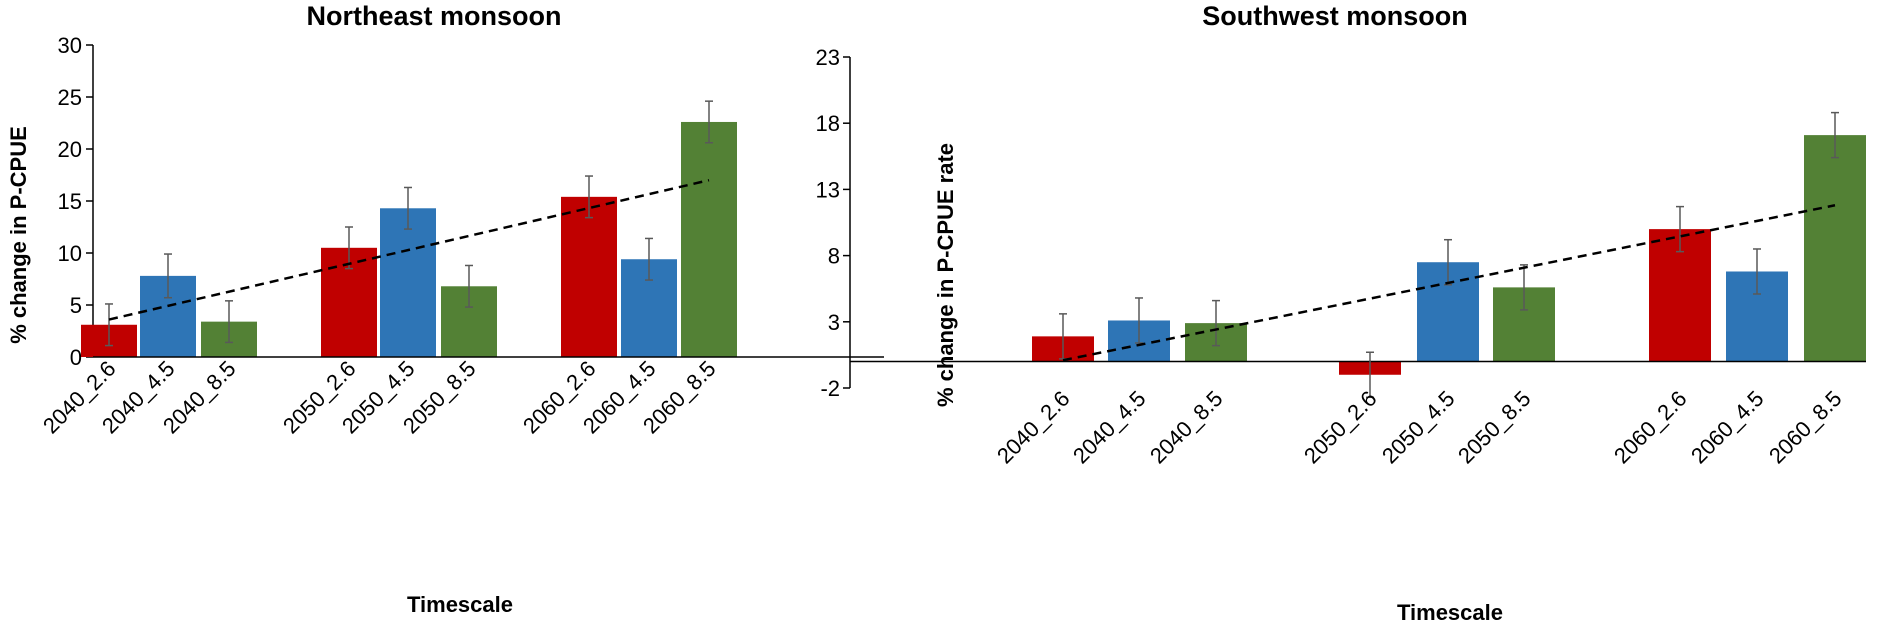 The width and height of the screenshot is (1879, 633). I want to click on y-tick-label: 30, so click(70, 45).